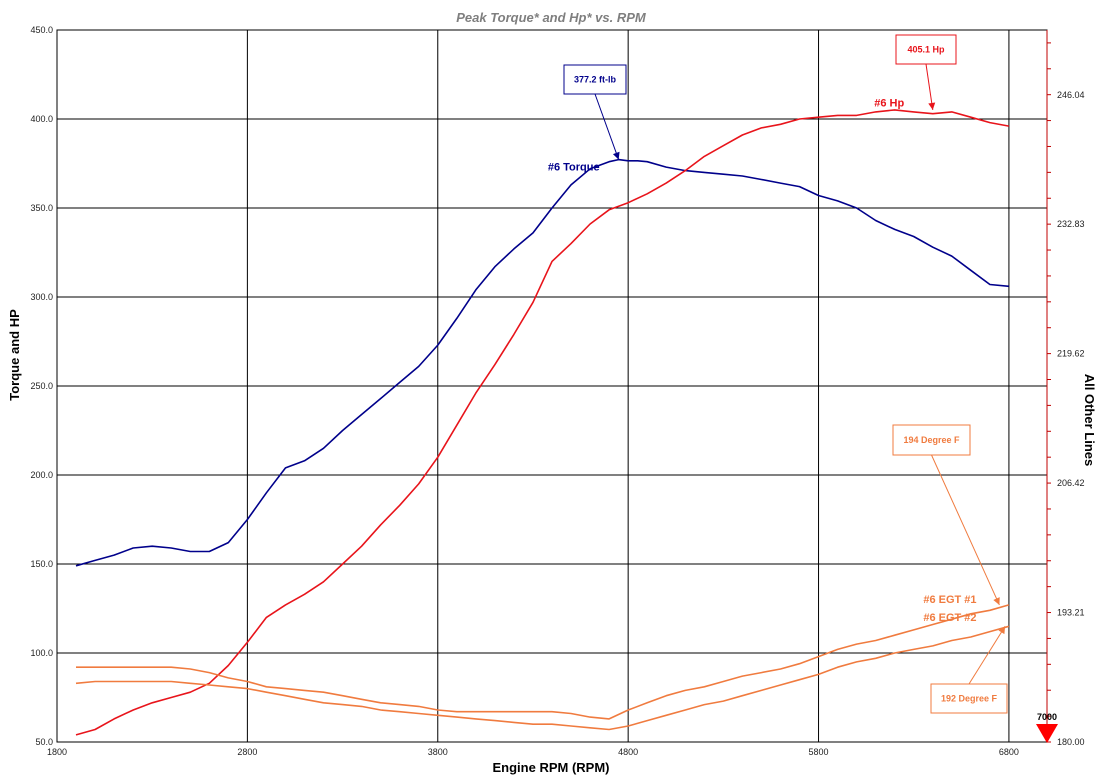 This screenshot has height=780, width=1102. I want to click on y-tick-label: 100.0, so click(41, 653).